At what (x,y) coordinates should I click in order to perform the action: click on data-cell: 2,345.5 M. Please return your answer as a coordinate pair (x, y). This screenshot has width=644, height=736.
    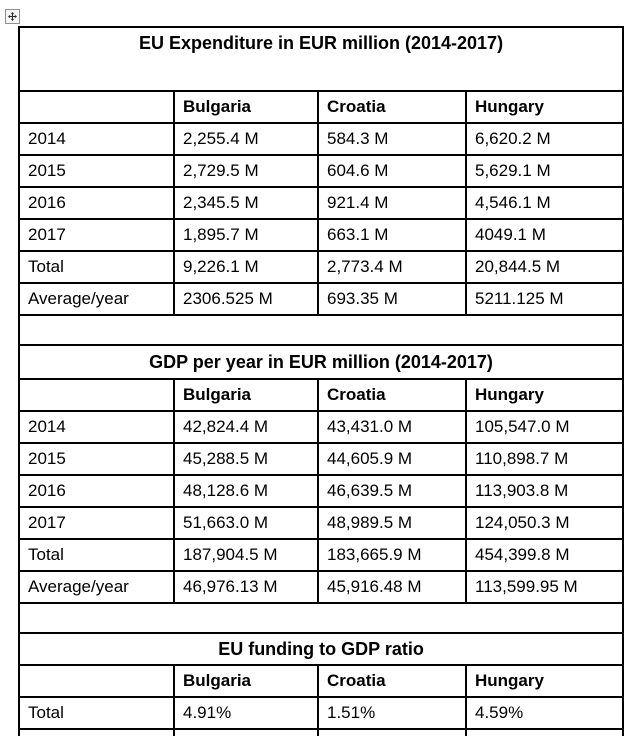
    Looking at the image, I should click on (246, 203).